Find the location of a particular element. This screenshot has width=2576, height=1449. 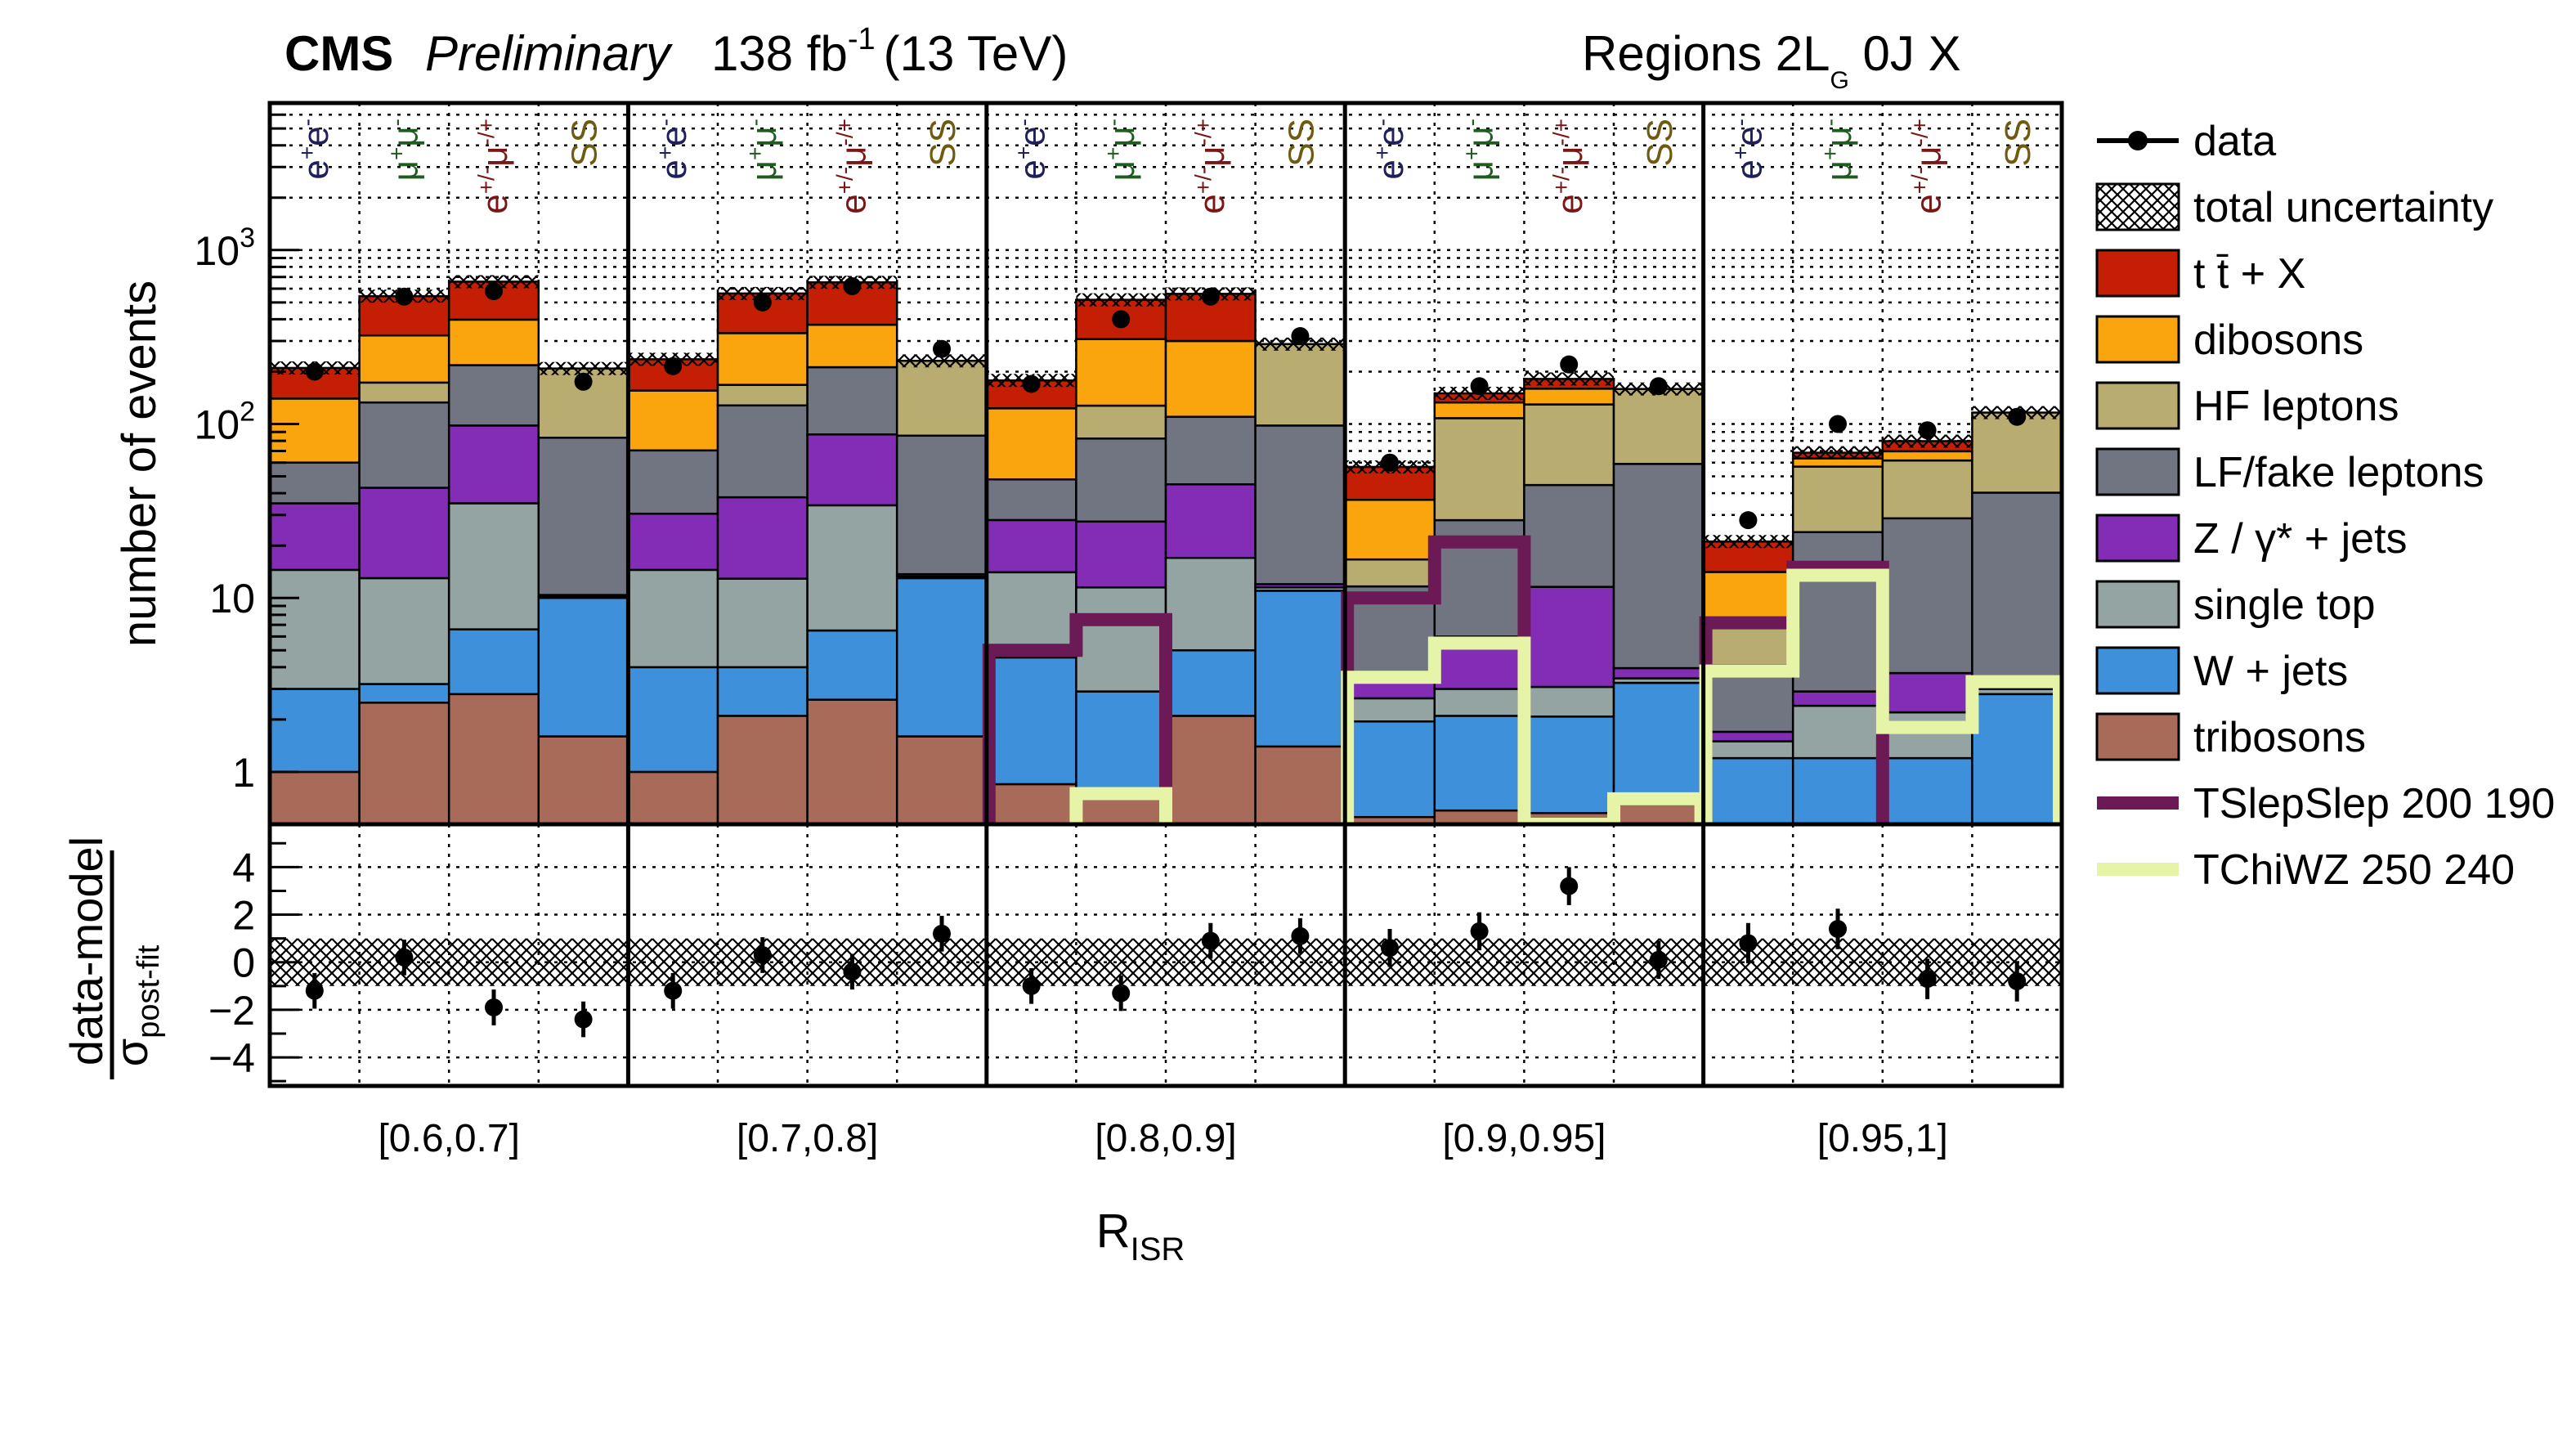

legend-label: TChiWZ 250 240 is located at coordinates (2354, 870).